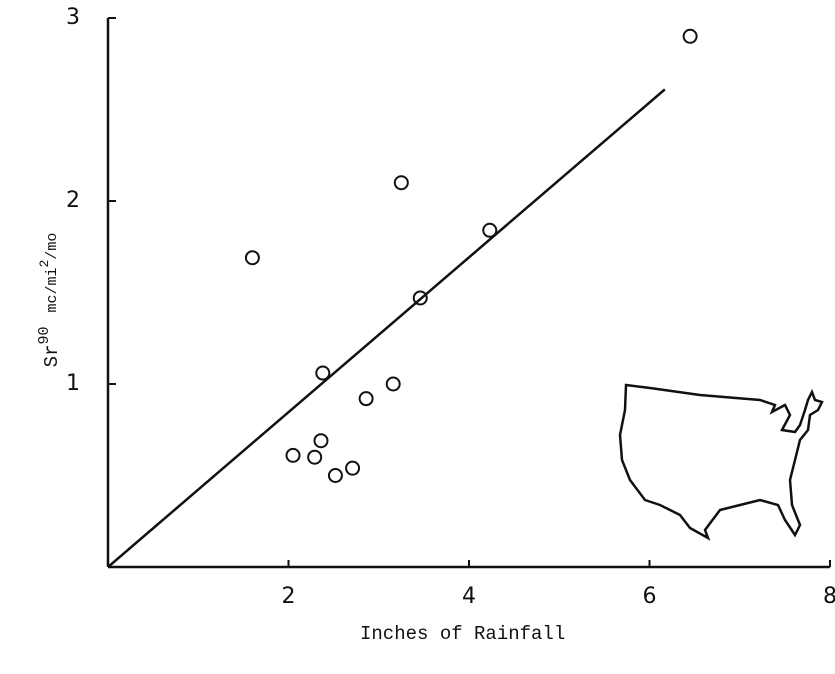 The height and width of the screenshot is (674, 835). I want to click on y-tick-label: 3, so click(73, 17).